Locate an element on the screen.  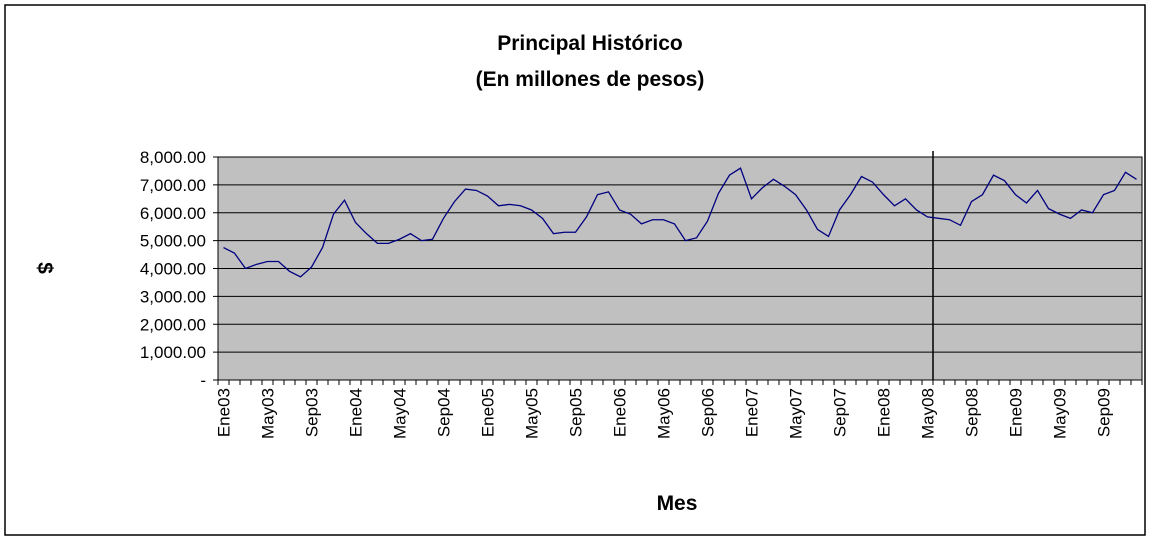
chart-subtitle: (En millones de pesos) is located at coordinates (590, 79).